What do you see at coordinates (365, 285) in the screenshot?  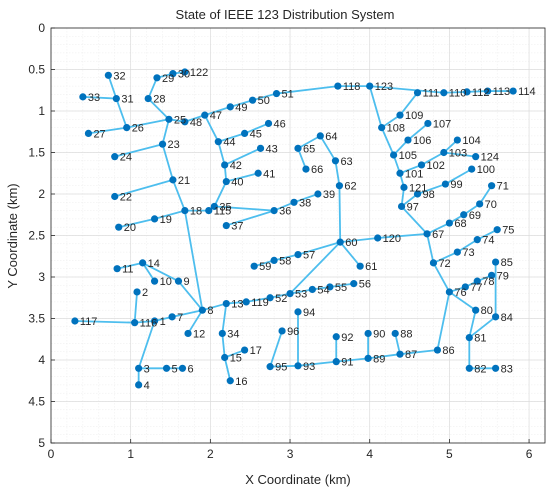 I see `node-label: 56` at bounding box center [365, 285].